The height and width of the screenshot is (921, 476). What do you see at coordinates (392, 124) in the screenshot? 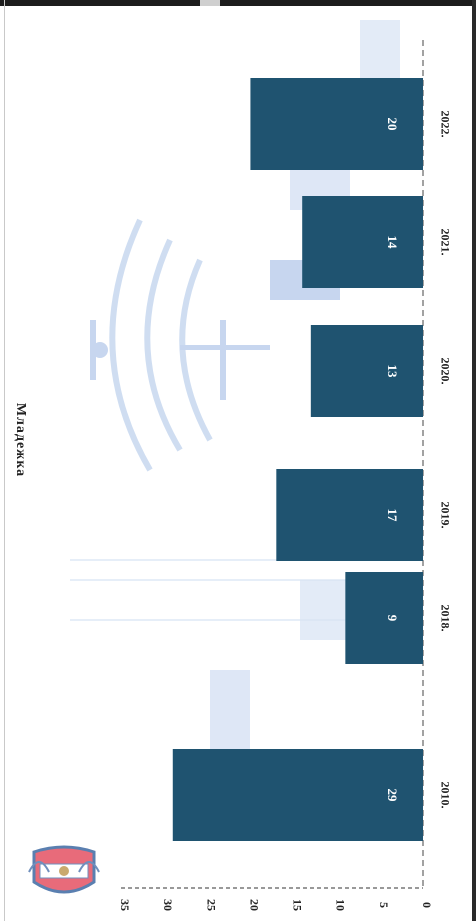
I see `bar-value-label: 20` at bounding box center [392, 124].